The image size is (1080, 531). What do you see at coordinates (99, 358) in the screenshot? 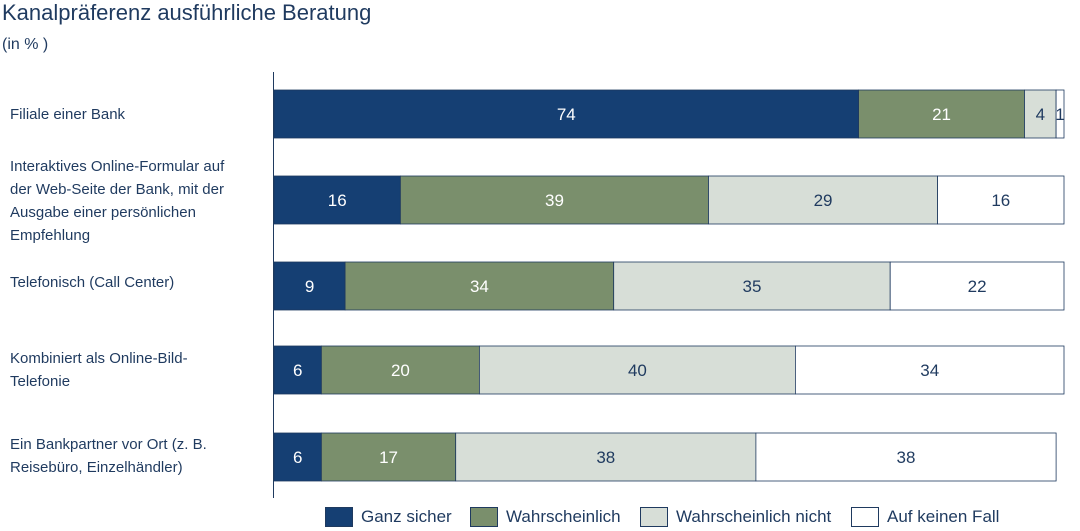
I see `category-label-line: Kombiniert als Online-Bild-` at bounding box center [99, 358].